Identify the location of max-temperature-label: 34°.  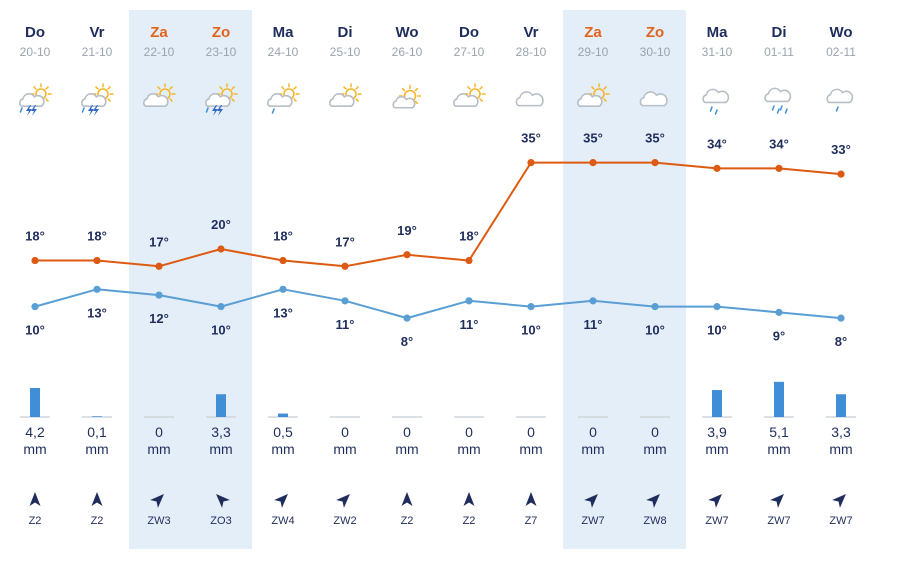
(717, 143).